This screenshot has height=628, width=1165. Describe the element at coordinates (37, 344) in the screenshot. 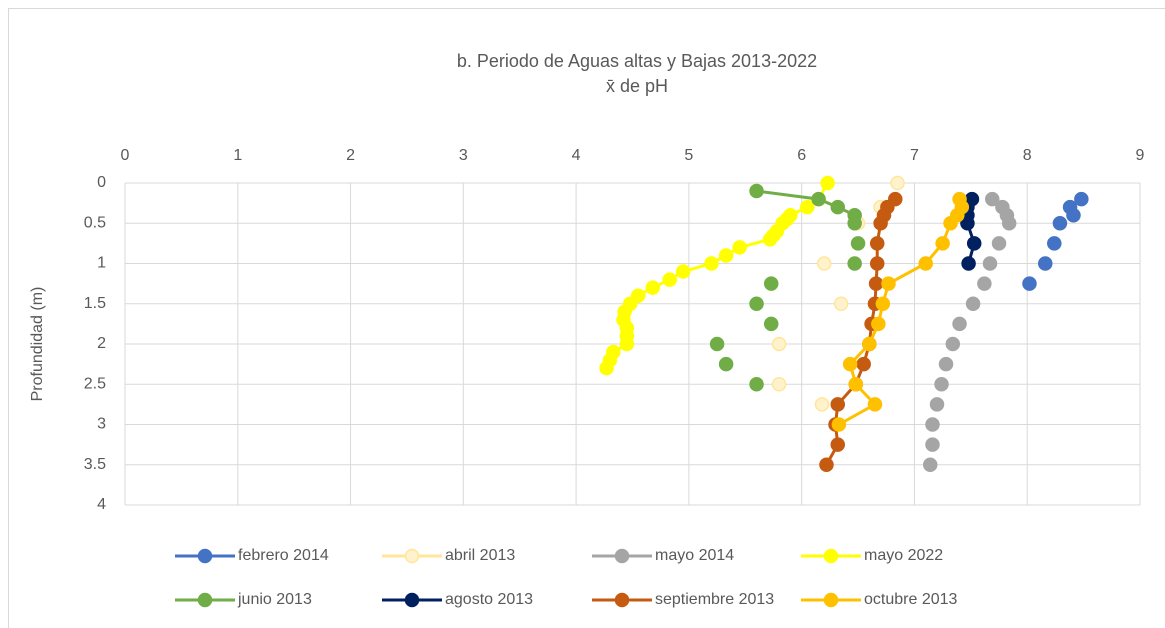

I see `y-axis-title: Profundidad (m)` at that location.